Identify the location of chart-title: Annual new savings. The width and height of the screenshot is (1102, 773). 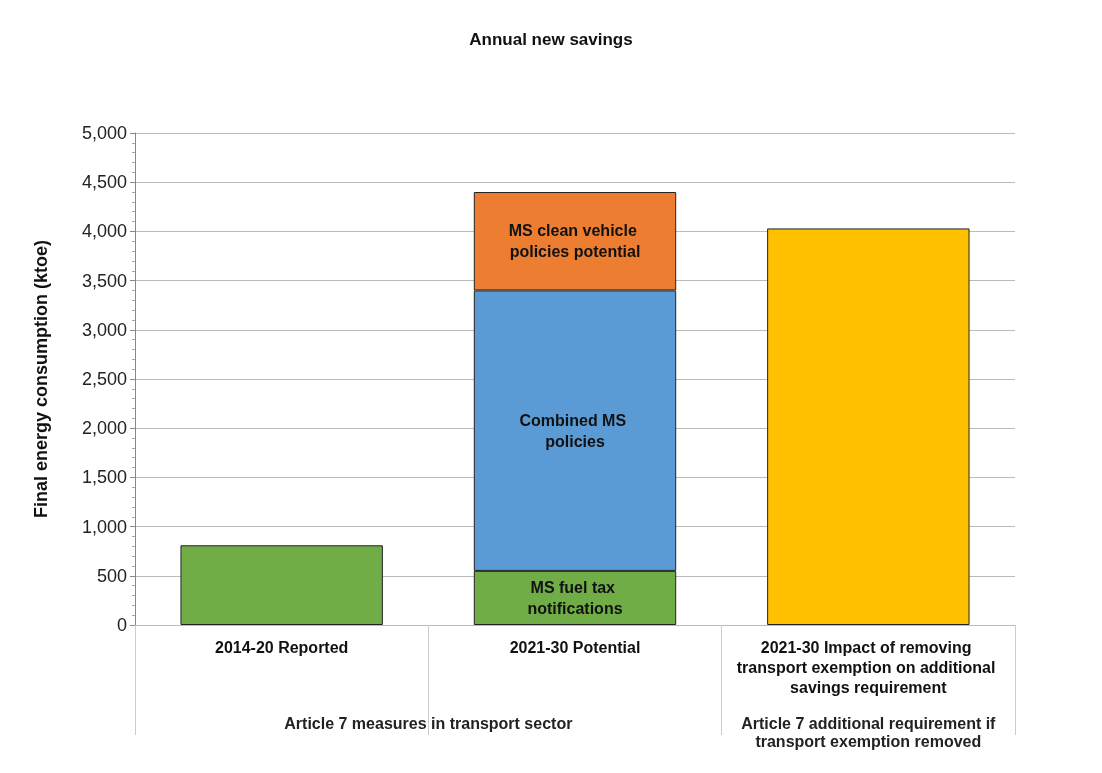
(551, 39).